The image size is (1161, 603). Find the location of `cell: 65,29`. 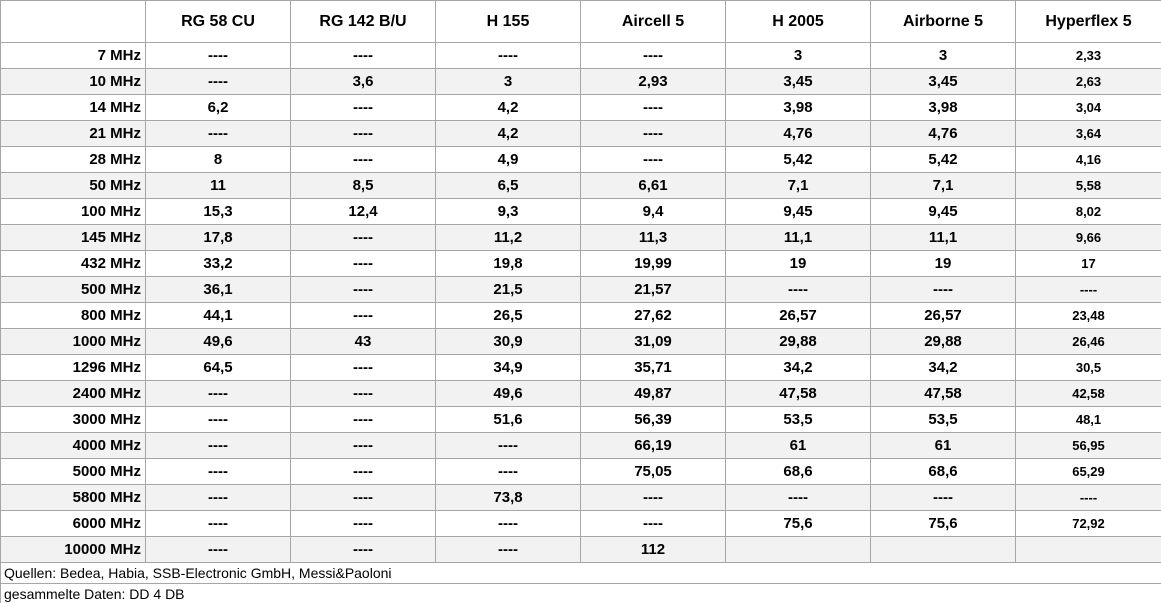

cell: 65,29 is located at coordinates (1088, 471).